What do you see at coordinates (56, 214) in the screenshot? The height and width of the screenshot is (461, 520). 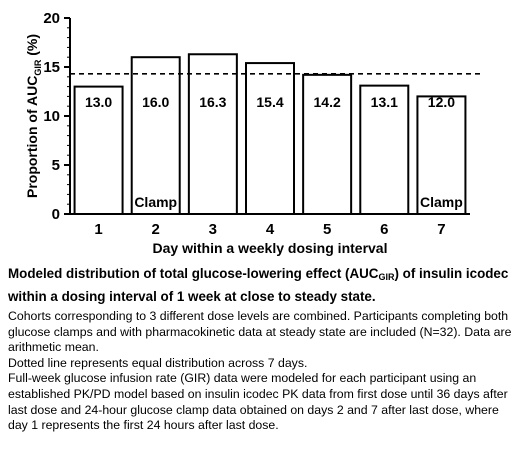 I see `y-tick-label: 0` at bounding box center [56, 214].